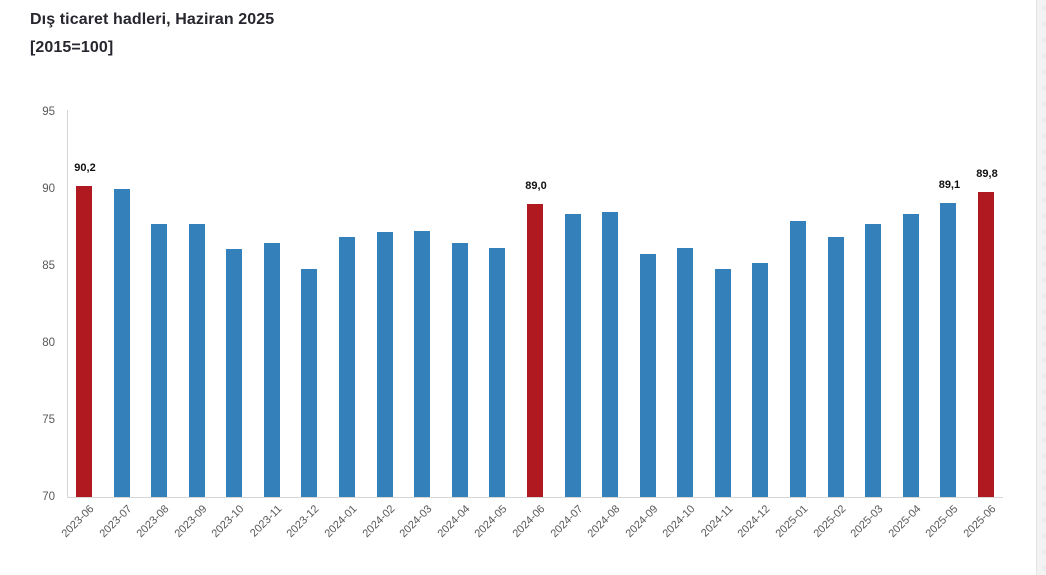  What do you see at coordinates (535, 497) in the screenshot?
I see `x-axis-line` at bounding box center [535, 497].